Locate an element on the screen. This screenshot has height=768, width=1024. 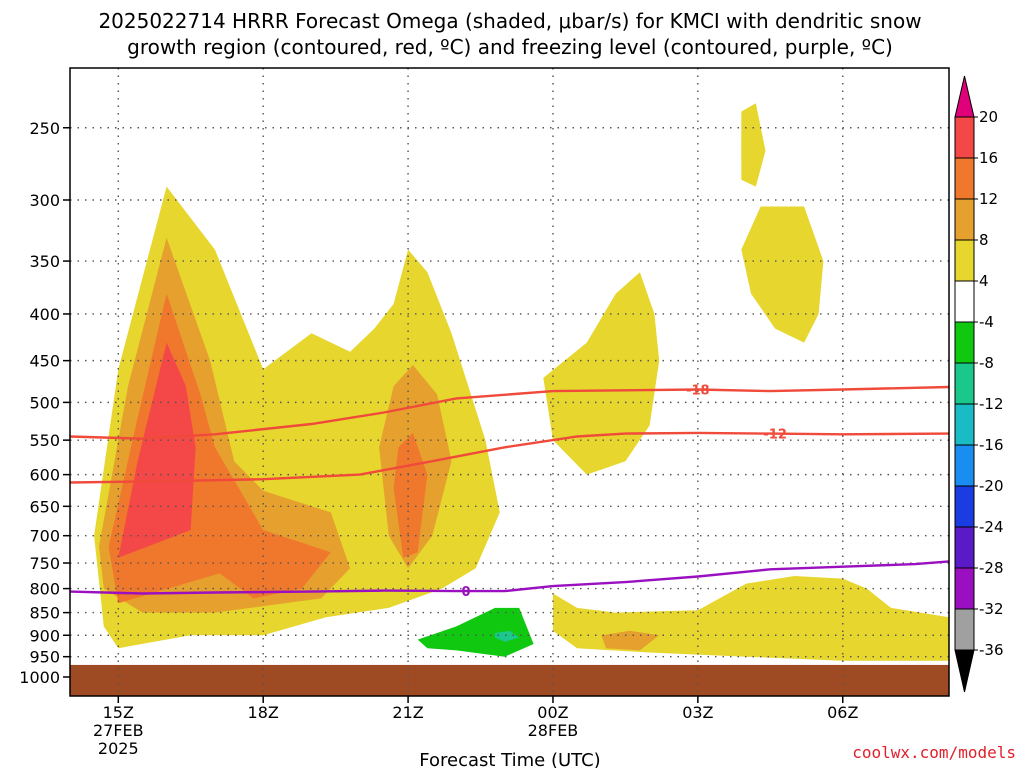
y-tick-label: 600 is located at coordinates (44, 475).